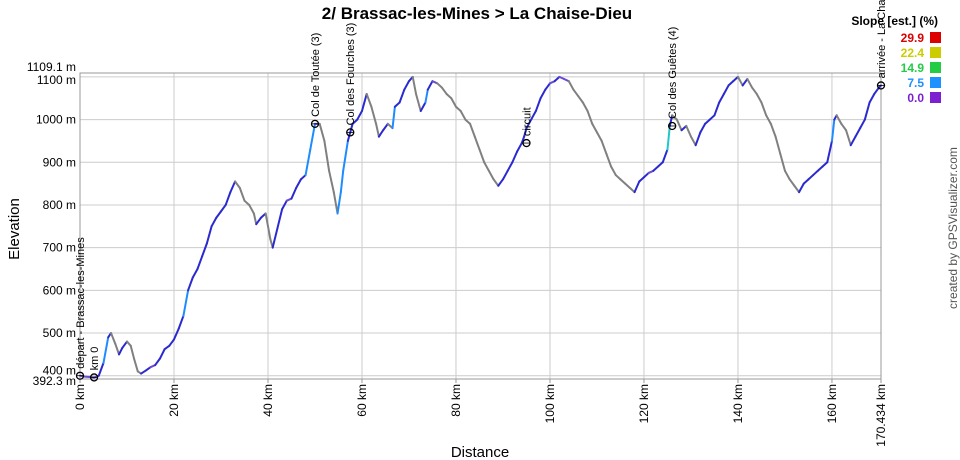  I want to click on credit-text: created by GPSVisualizer.com, so click(953, 228).